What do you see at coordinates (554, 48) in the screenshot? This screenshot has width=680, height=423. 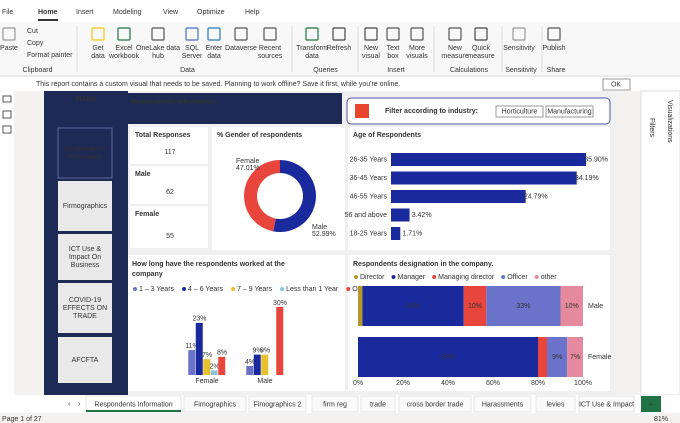 I see `ribbon-button-label: Publish` at bounding box center [554, 48].